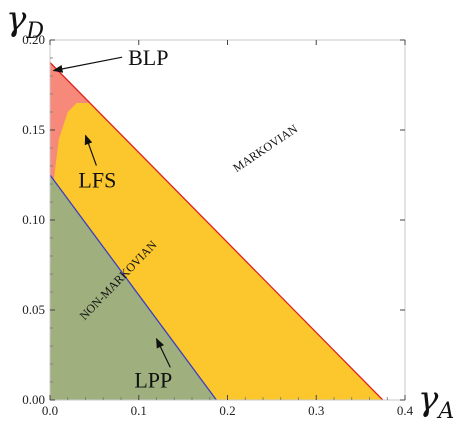 The image size is (468, 425). What do you see at coordinates (87, 64) in the screenshot?
I see `annotation-arrow-blp` at bounding box center [87, 64].